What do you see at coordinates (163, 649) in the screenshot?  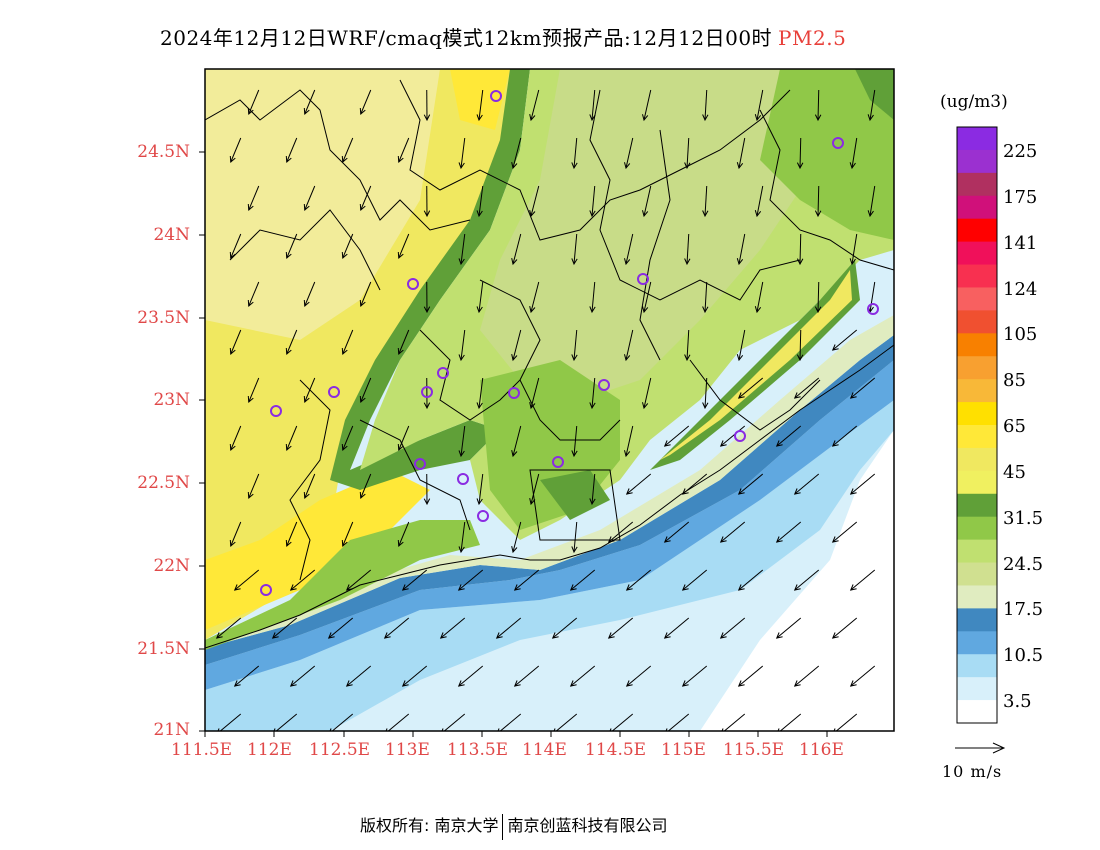 I see `lat-label-21-5: 21.5N` at bounding box center [163, 649].